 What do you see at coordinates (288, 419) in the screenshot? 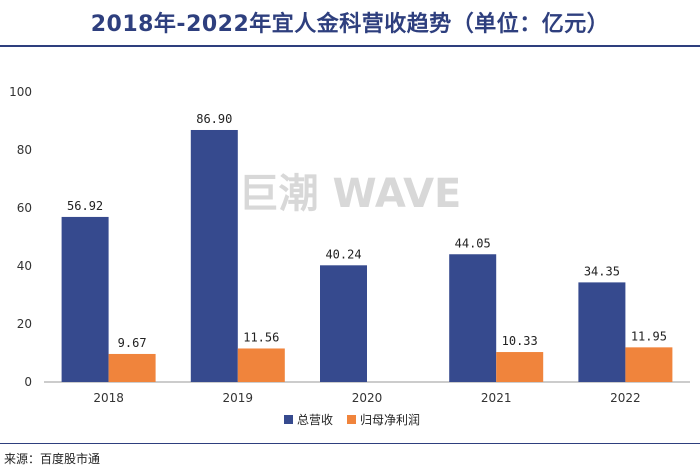
I see `legend-swatch-revenue` at bounding box center [288, 419].